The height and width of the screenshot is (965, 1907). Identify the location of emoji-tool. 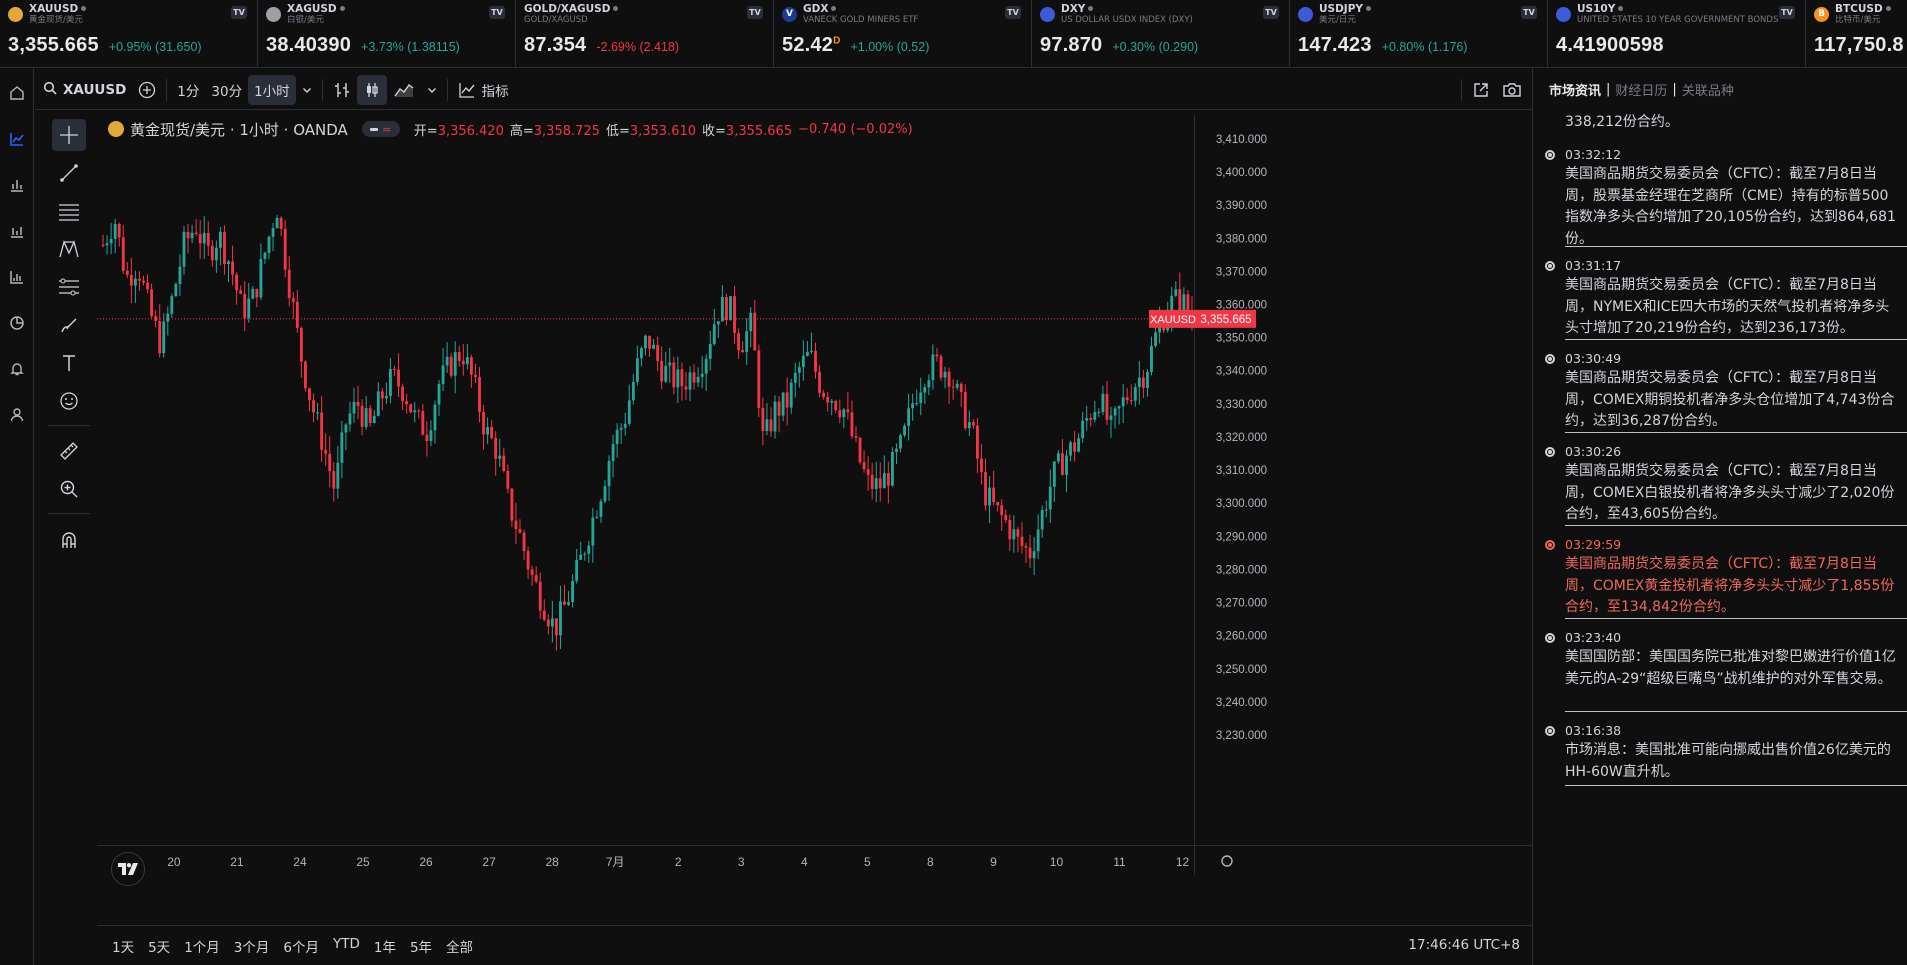
(69, 401).